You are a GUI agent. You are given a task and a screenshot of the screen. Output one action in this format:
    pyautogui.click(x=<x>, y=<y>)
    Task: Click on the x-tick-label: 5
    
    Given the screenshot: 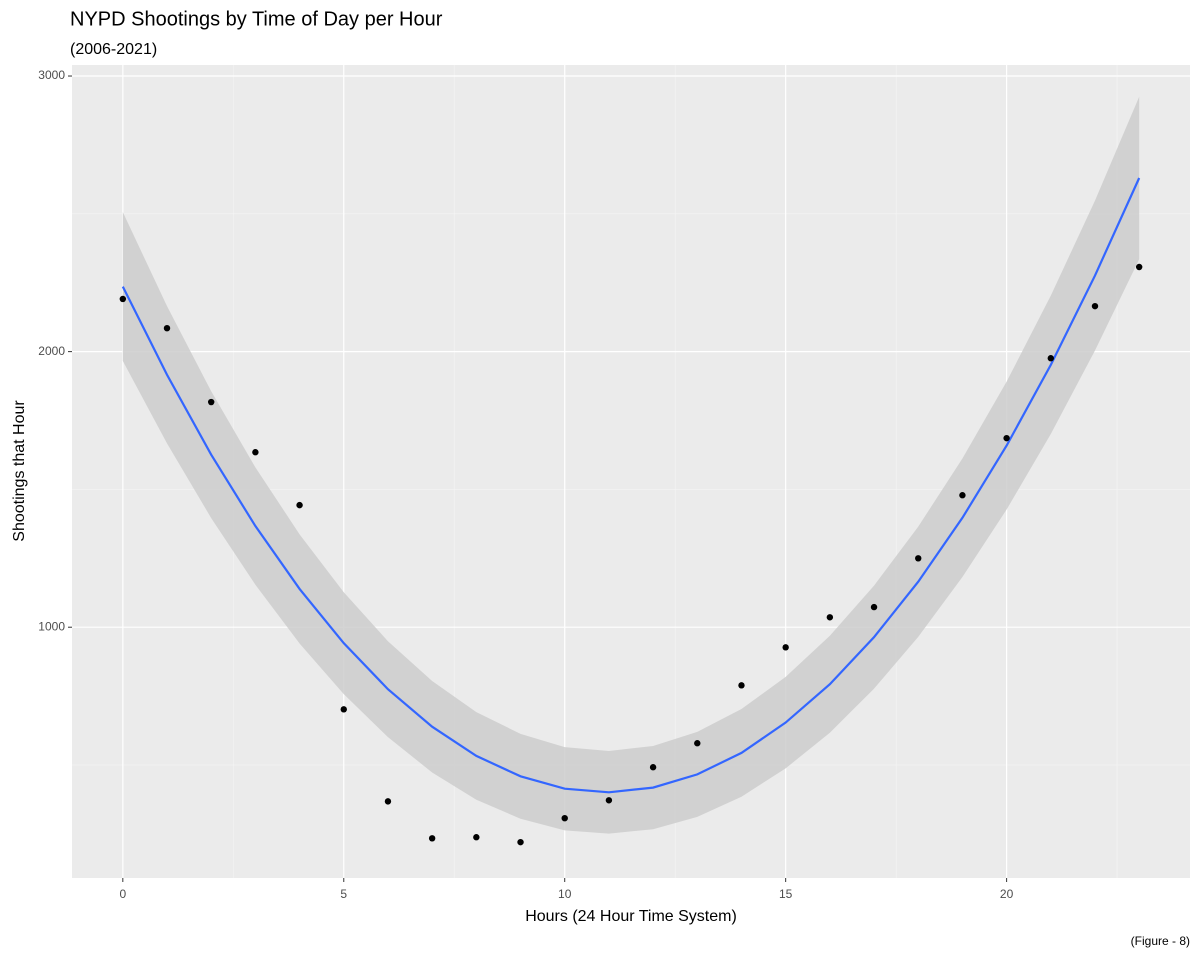 What is the action you would take?
    pyautogui.click(x=343, y=894)
    